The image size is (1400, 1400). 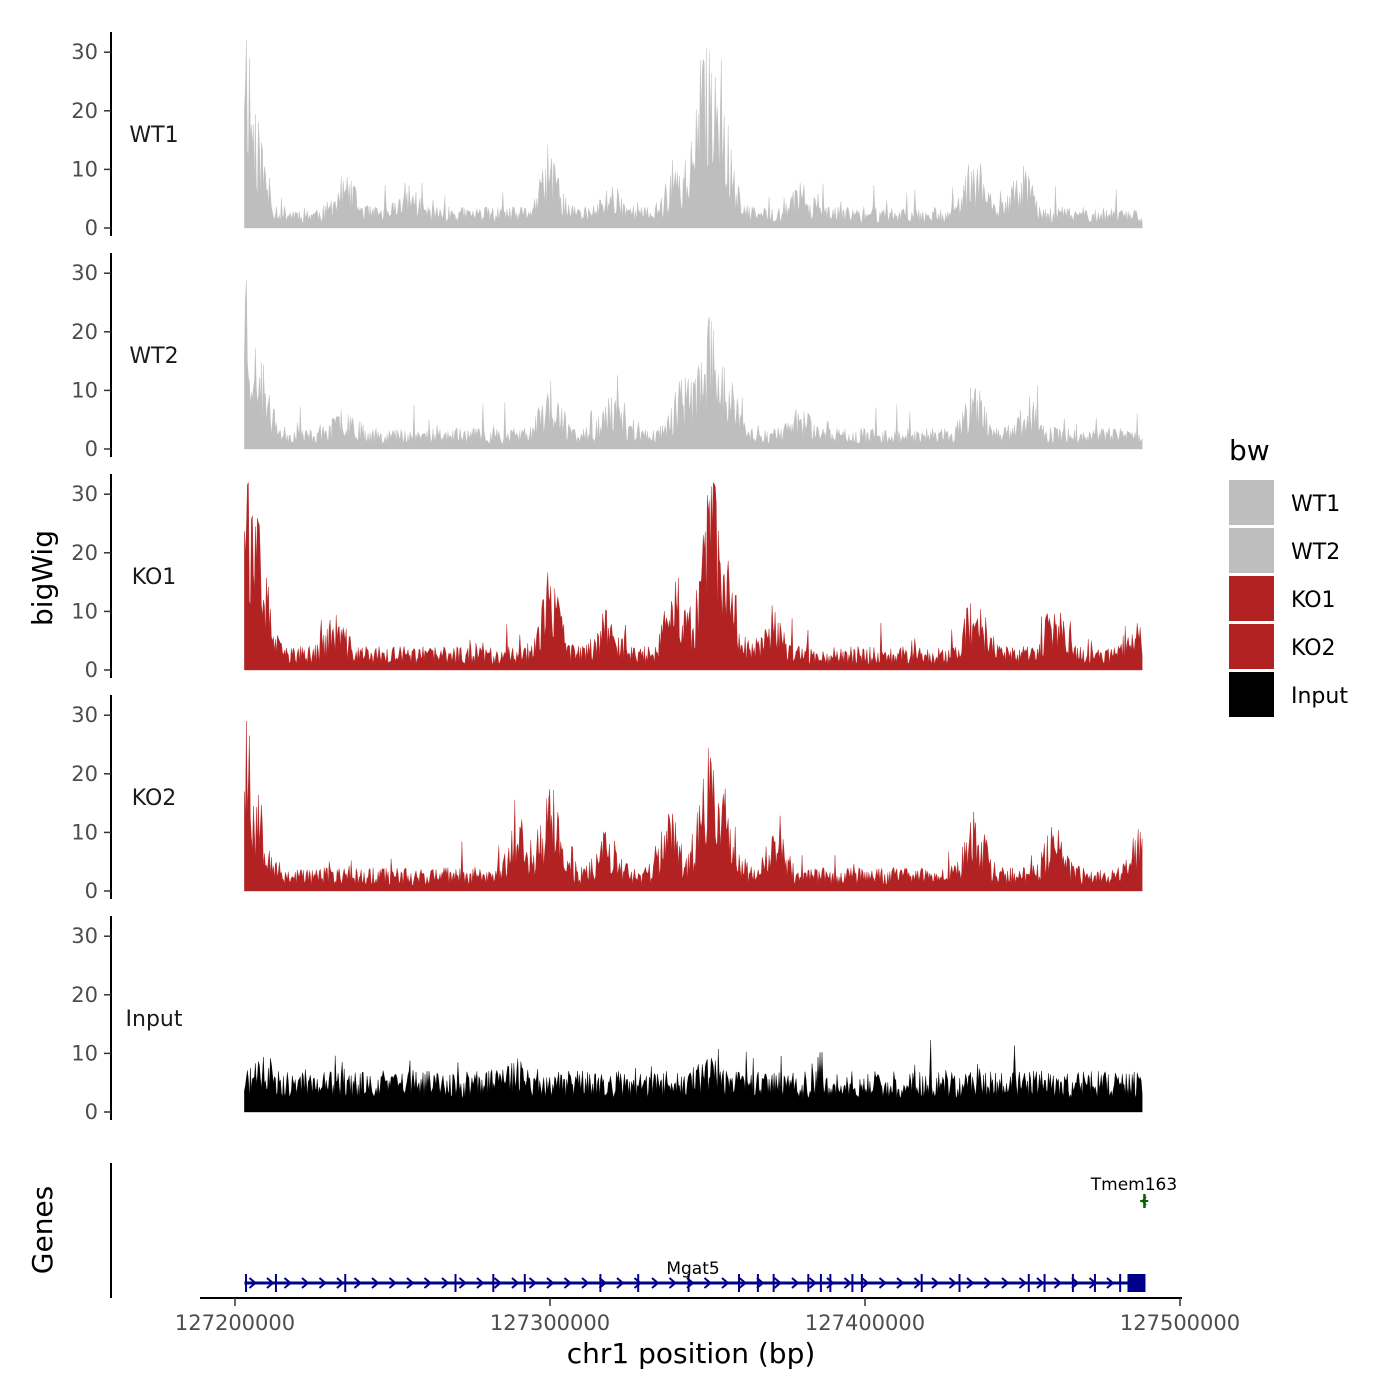 I want to click on panel-ko1: 0 10 20 30 KO1, so click(x=607, y=578).